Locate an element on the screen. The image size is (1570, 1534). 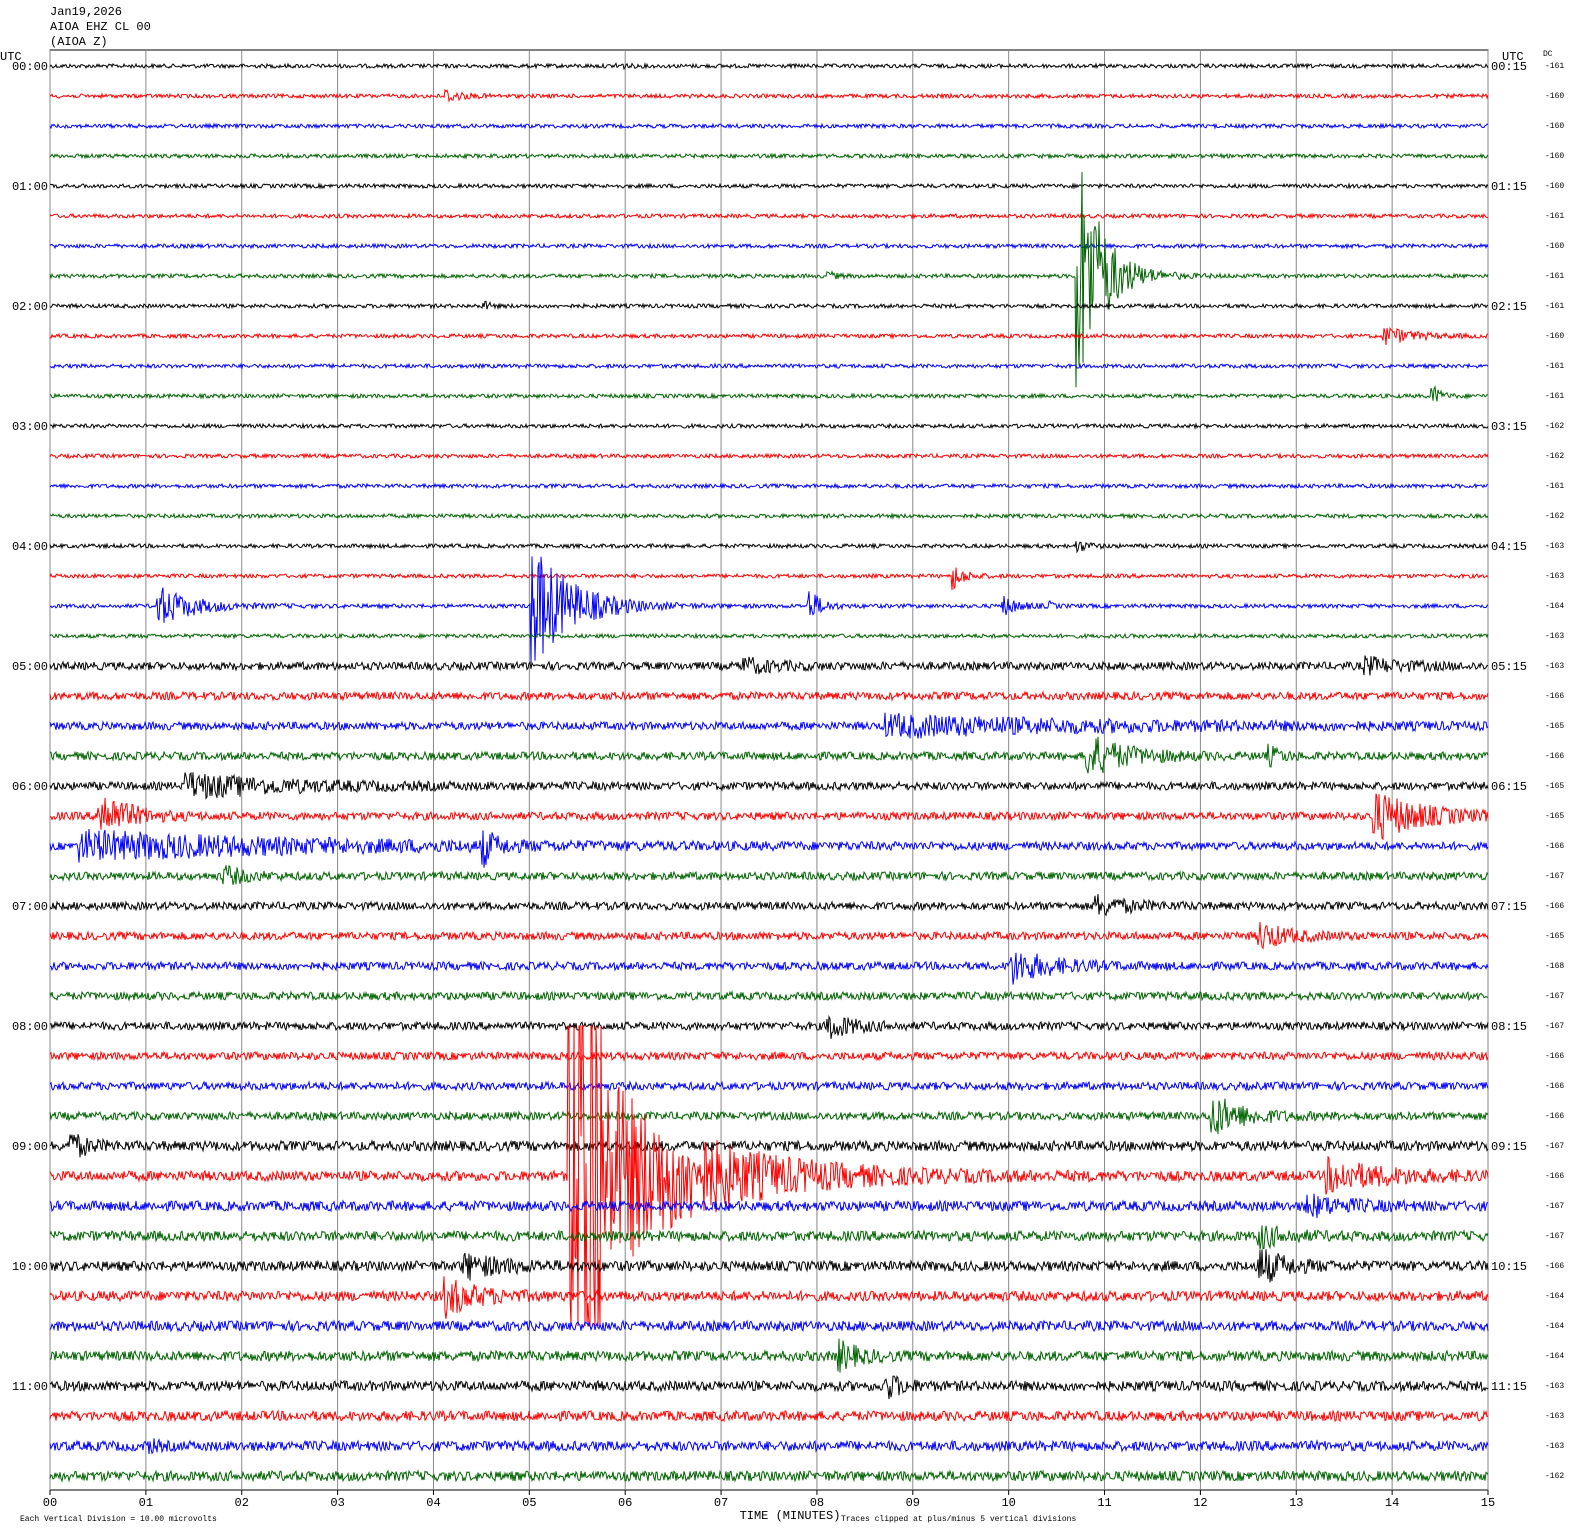
x-tick-label: 00 is located at coordinates (50, 1503).